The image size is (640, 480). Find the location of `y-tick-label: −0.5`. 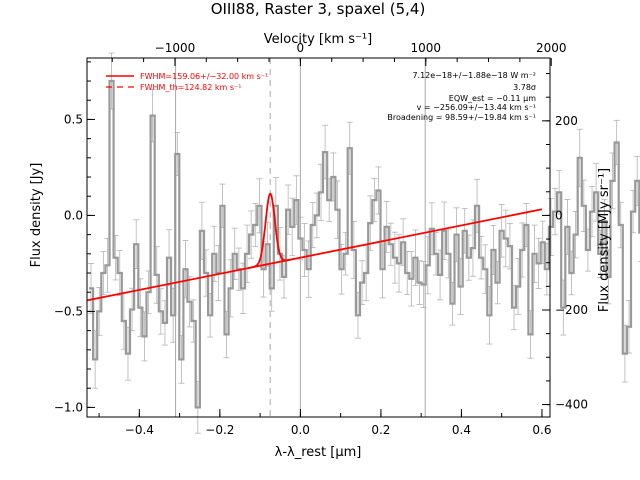

y-tick-label: −0.5 is located at coordinates (68, 311).